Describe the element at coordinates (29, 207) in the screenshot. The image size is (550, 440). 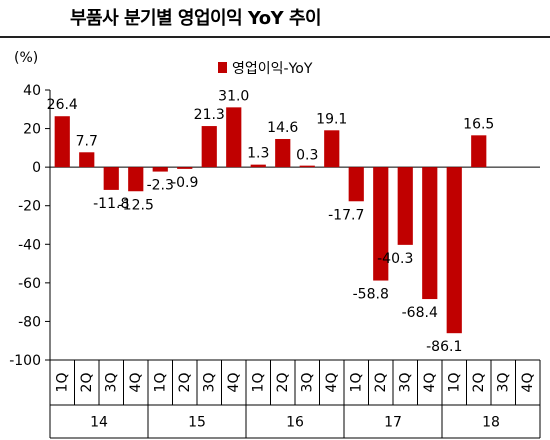
I see `y-tick-label: -20` at that location.